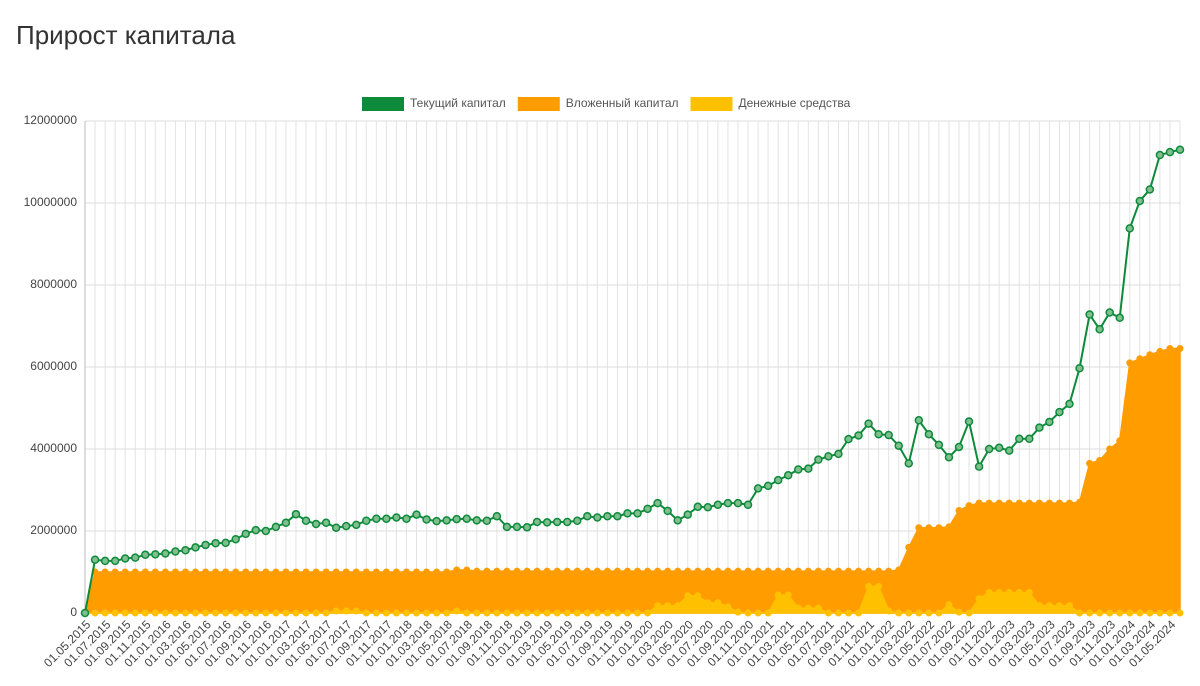  What do you see at coordinates (538, 104) in the screenshot?
I see `legend-swatch` at bounding box center [538, 104].